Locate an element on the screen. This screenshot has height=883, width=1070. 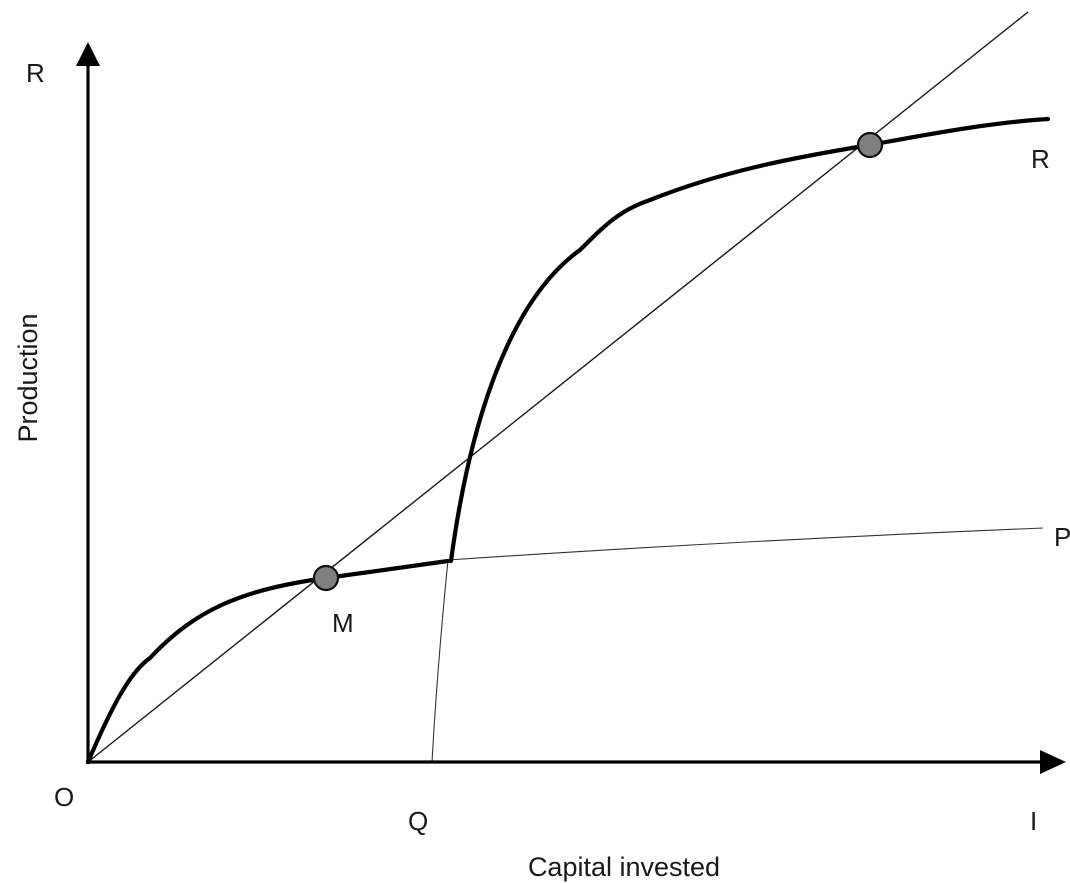
x-axis-title: Capital invested is located at coordinates (624, 867).